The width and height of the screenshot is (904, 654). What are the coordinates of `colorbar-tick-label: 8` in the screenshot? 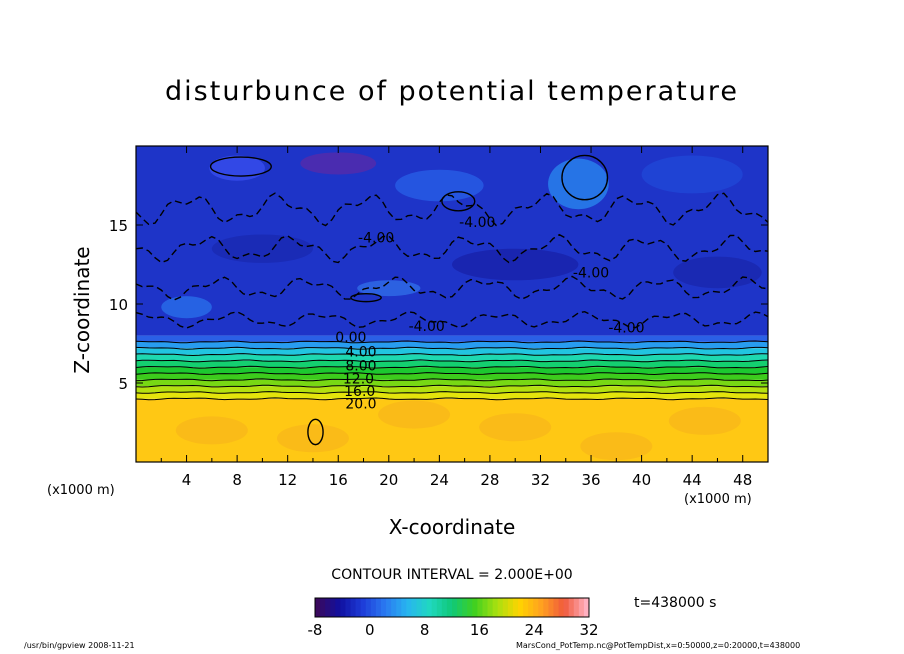 It's located at (425, 630).